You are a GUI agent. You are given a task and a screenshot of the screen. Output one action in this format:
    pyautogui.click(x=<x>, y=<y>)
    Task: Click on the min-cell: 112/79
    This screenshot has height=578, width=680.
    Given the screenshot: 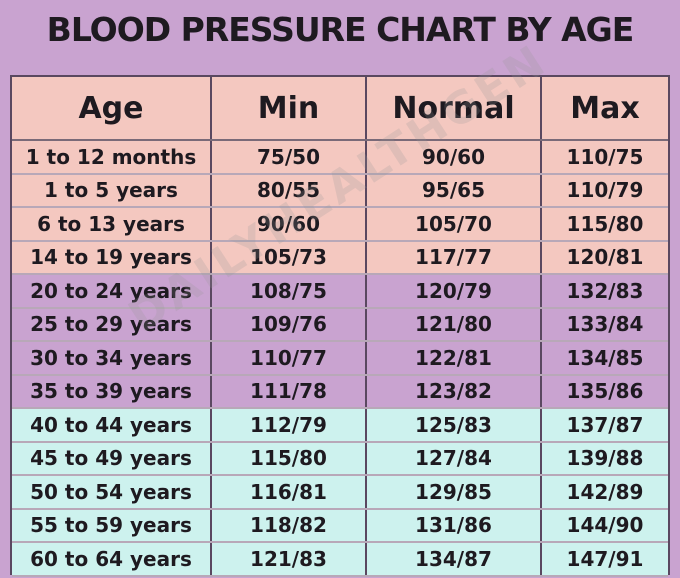 What is the action you would take?
    pyautogui.click(x=289, y=425)
    